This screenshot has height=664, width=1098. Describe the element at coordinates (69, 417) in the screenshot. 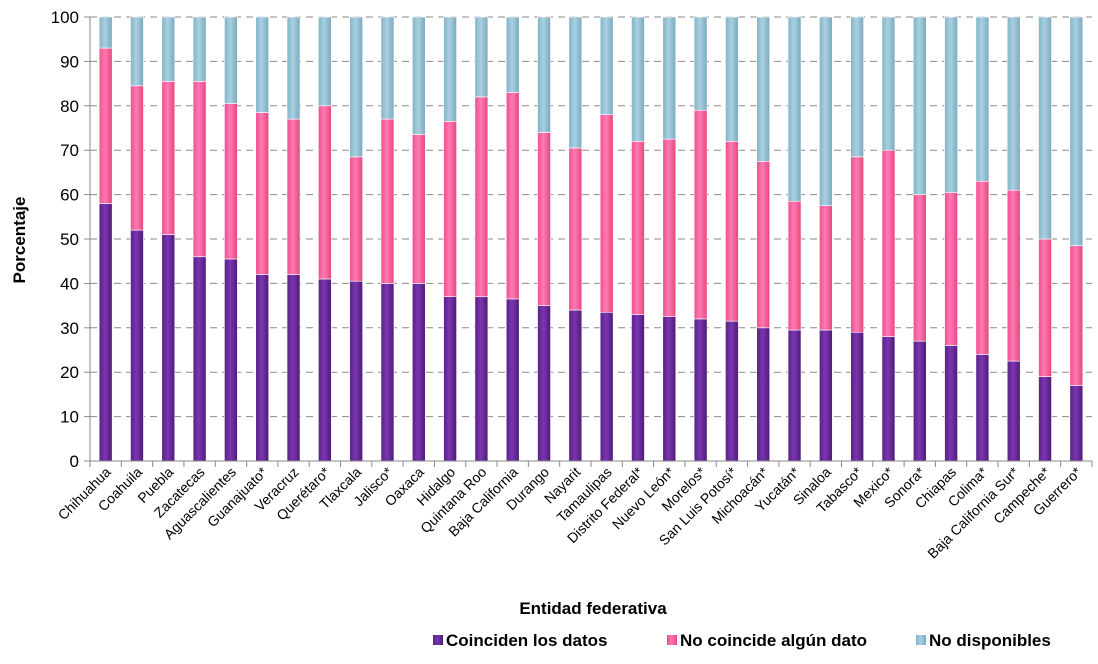

I see `y-tick-label: 10` at that location.